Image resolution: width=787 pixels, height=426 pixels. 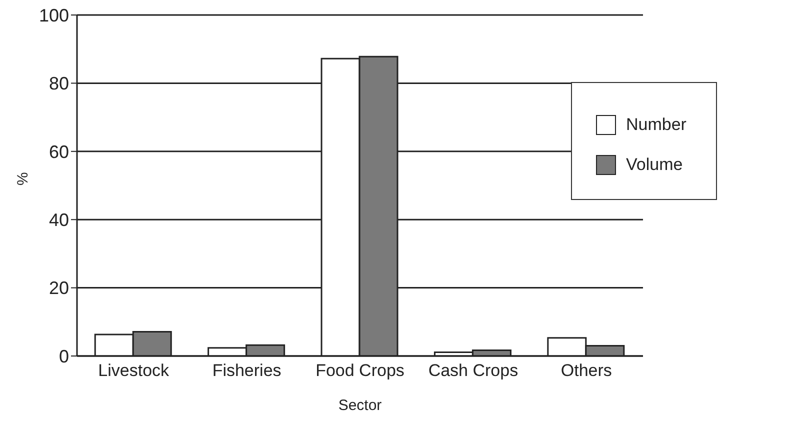 What do you see at coordinates (53, 15) in the screenshot?
I see `y-tick-label: 100` at bounding box center [53, 15].